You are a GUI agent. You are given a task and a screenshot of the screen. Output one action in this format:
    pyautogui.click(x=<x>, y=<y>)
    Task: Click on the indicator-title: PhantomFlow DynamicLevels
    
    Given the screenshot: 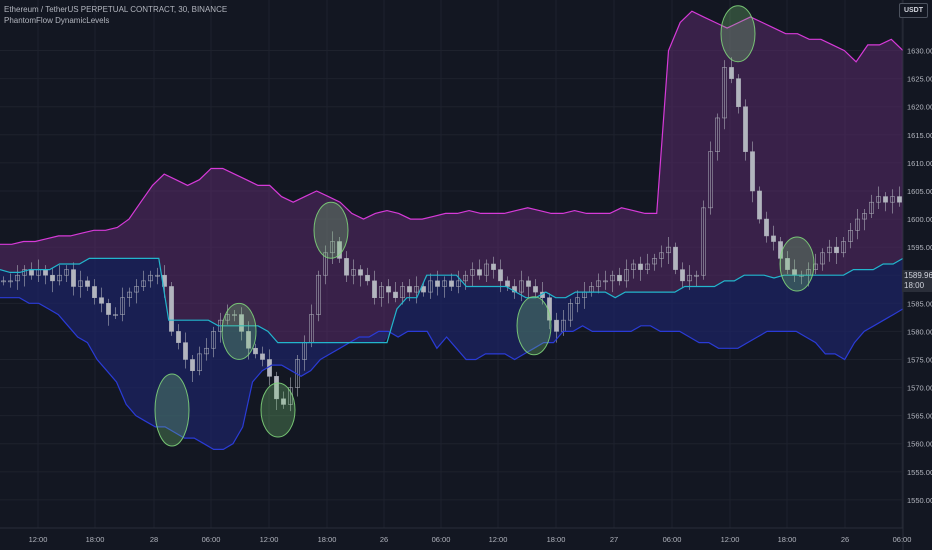 What is the action you would take?
    pyautogui.click(x=57, y=20)
    